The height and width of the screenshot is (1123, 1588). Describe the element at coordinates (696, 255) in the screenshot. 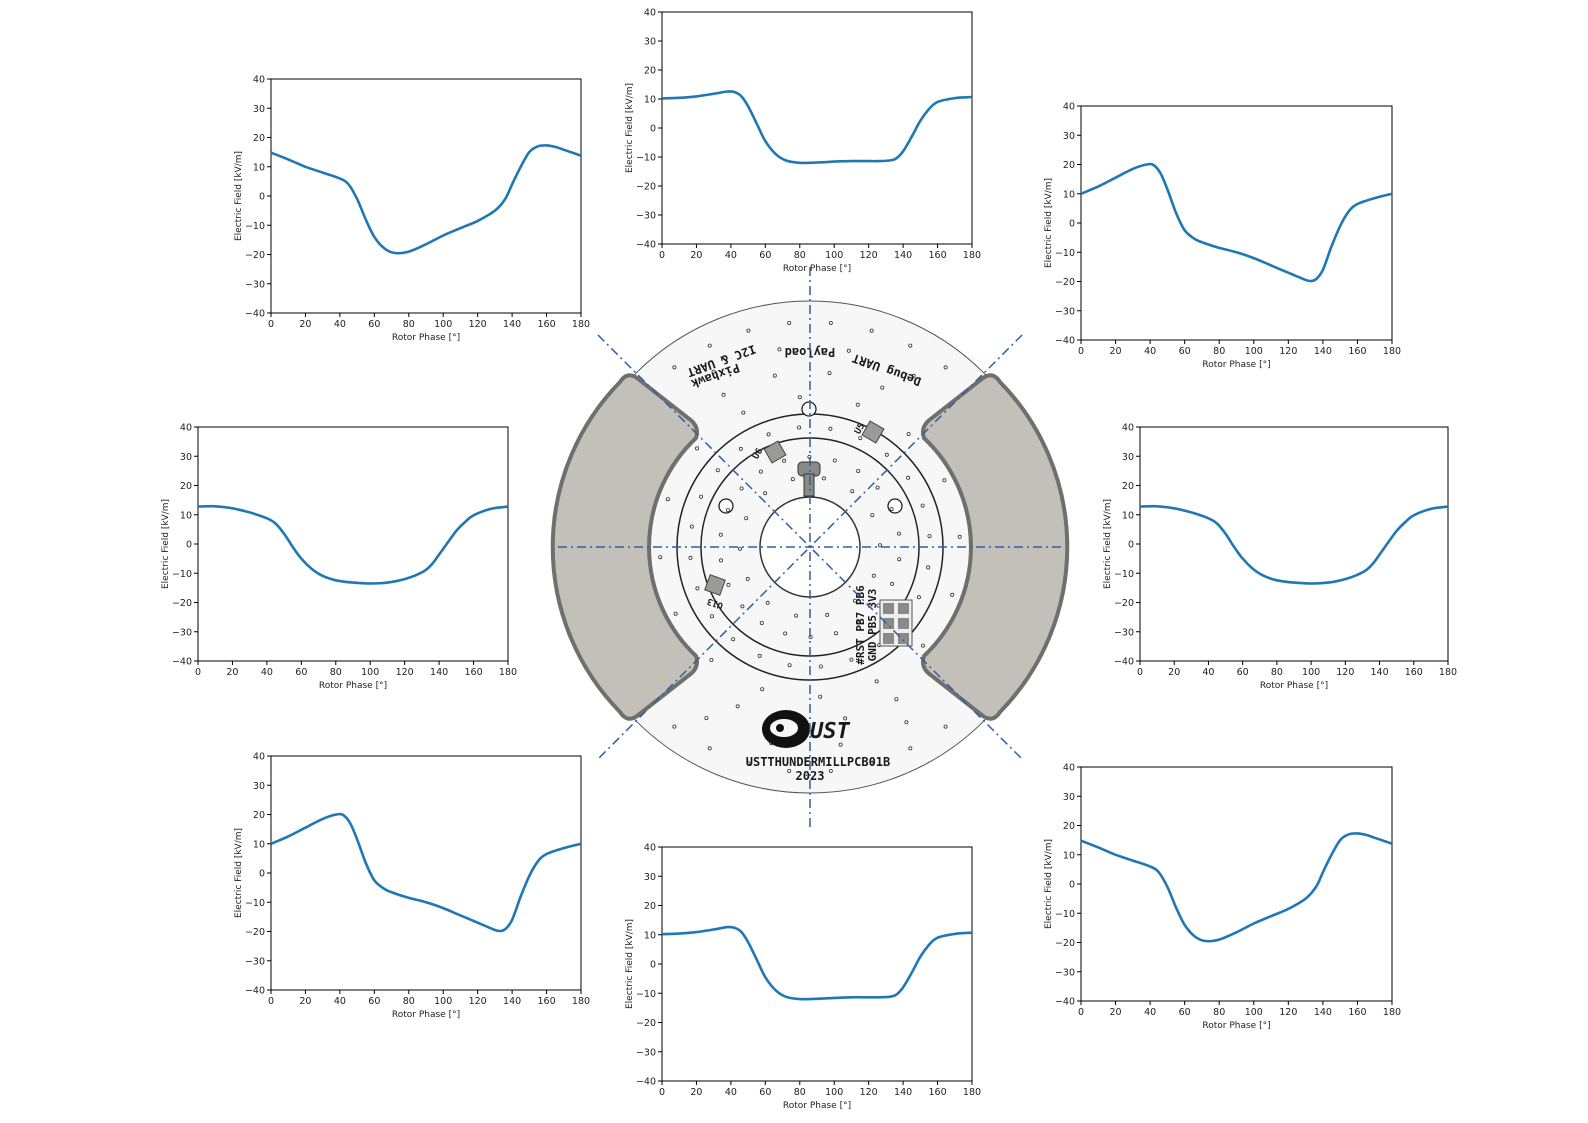

I see `x-tick-label: 20` at that location.